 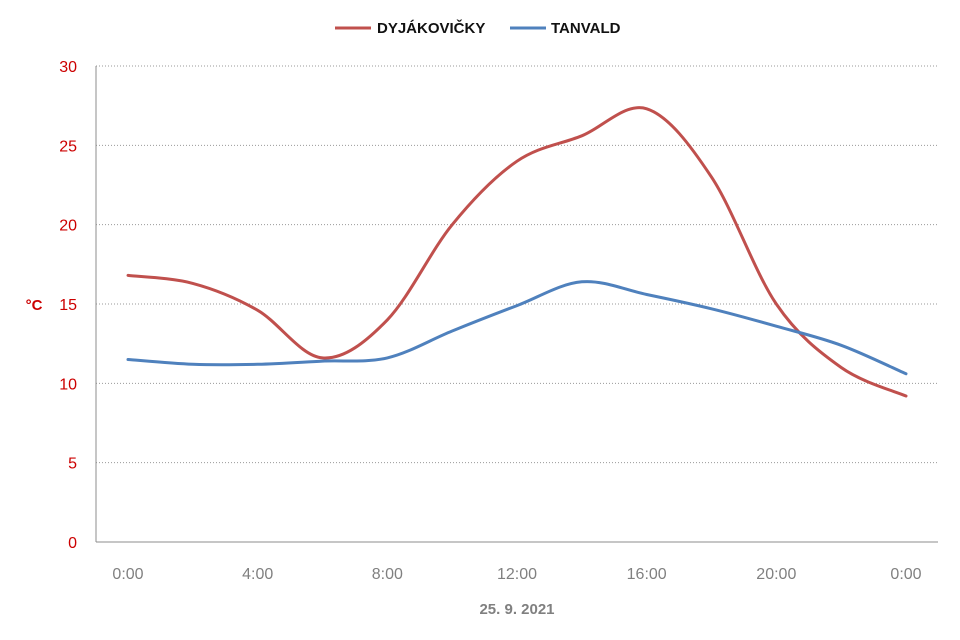 I want to click on y-tick-labels: 0 5 10 15 20 25 30, so click(x=68, y=305).